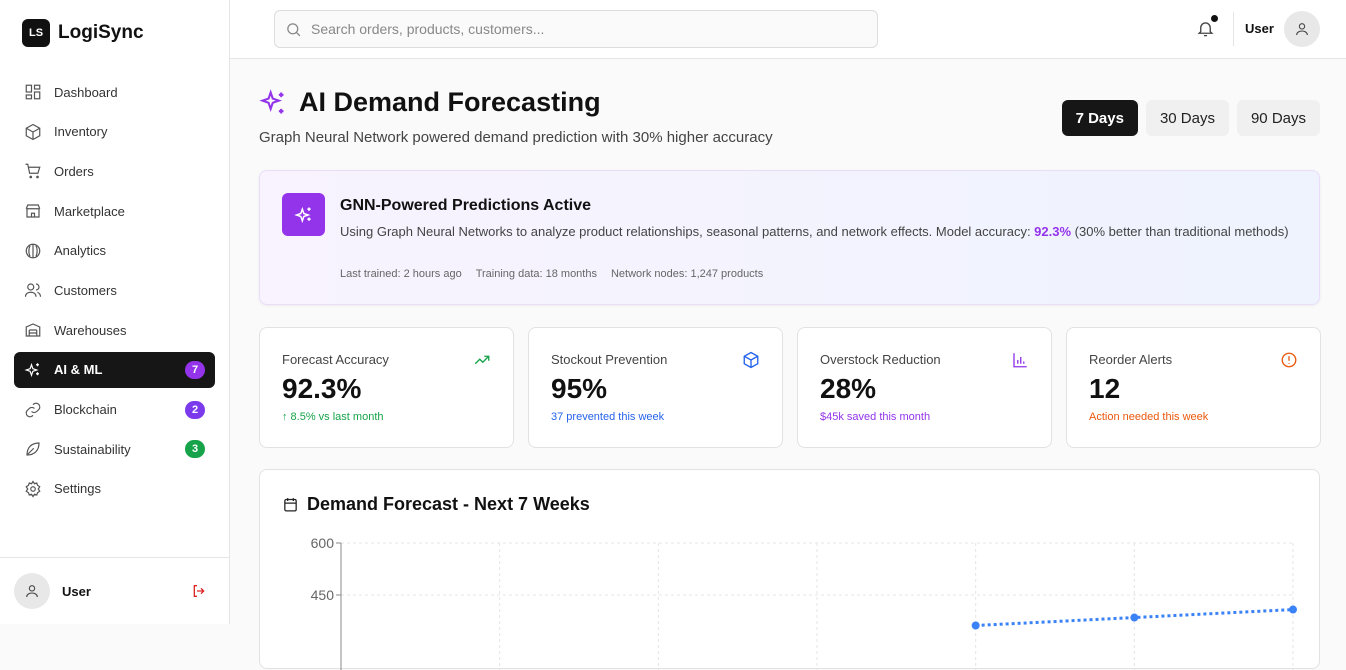 Image resolution: width=1346 pixels, height=670 pixels. Describe the element at coordinates (294, 29) in the screenshot. I see `search-icon` at that location.